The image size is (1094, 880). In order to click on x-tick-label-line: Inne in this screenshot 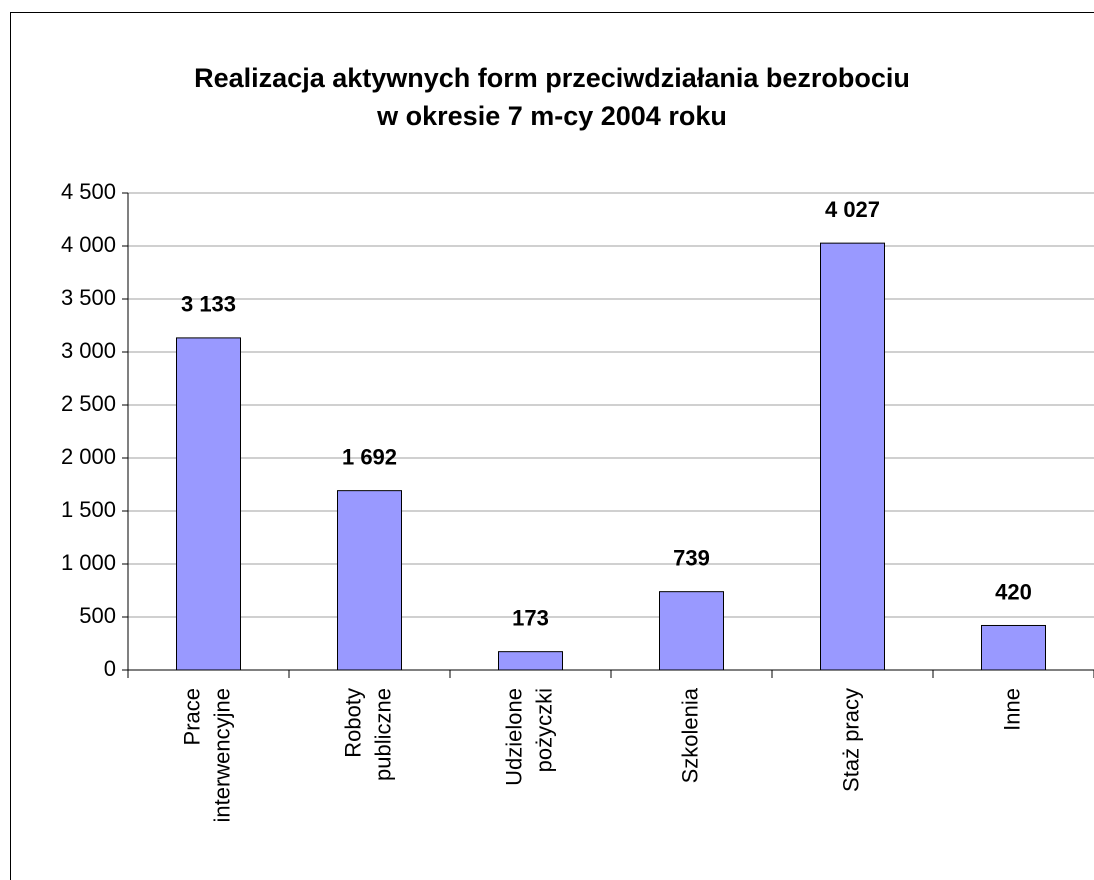, I will do `click(1011, 709)`.